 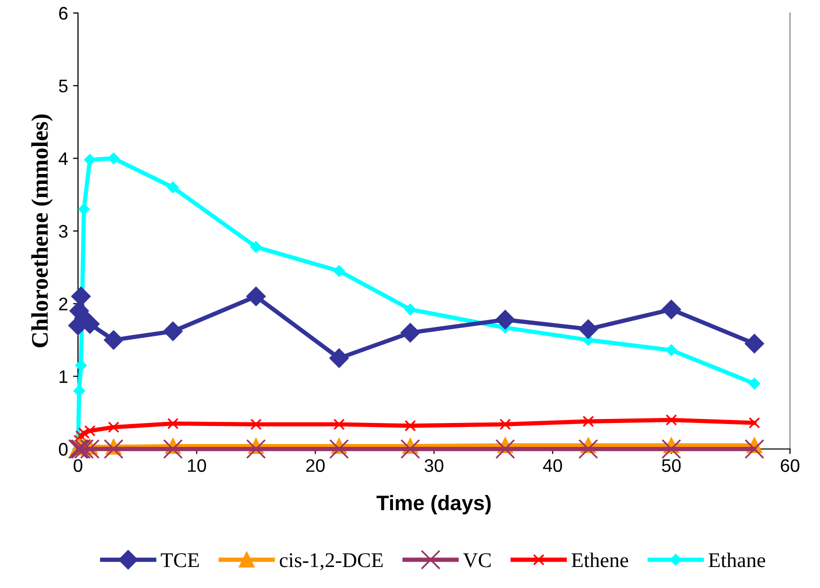 I want to click on legend-label: VC, so click(x=477, y=560).